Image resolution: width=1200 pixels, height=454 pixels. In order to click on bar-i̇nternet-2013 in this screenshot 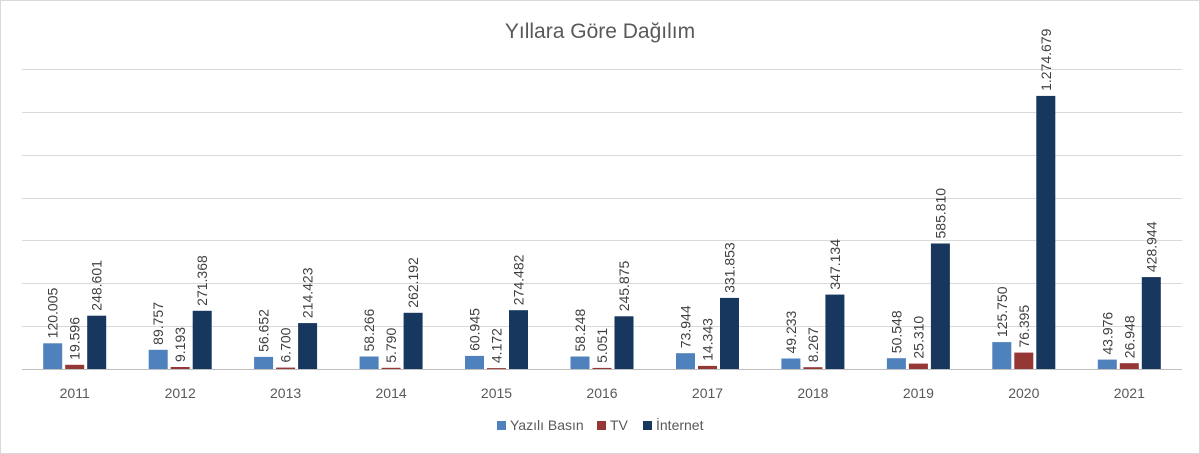, I will do `click(308, 346)`.